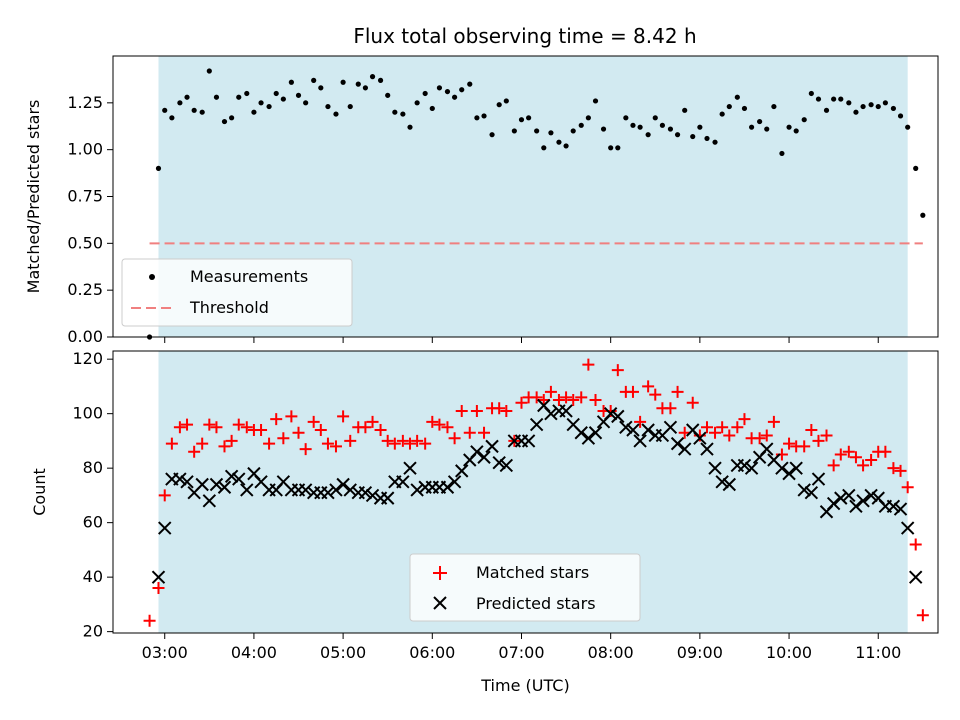 This screenshot has height=720, width=960. I want to click on y-tick-label: 40, so click(93, 576).